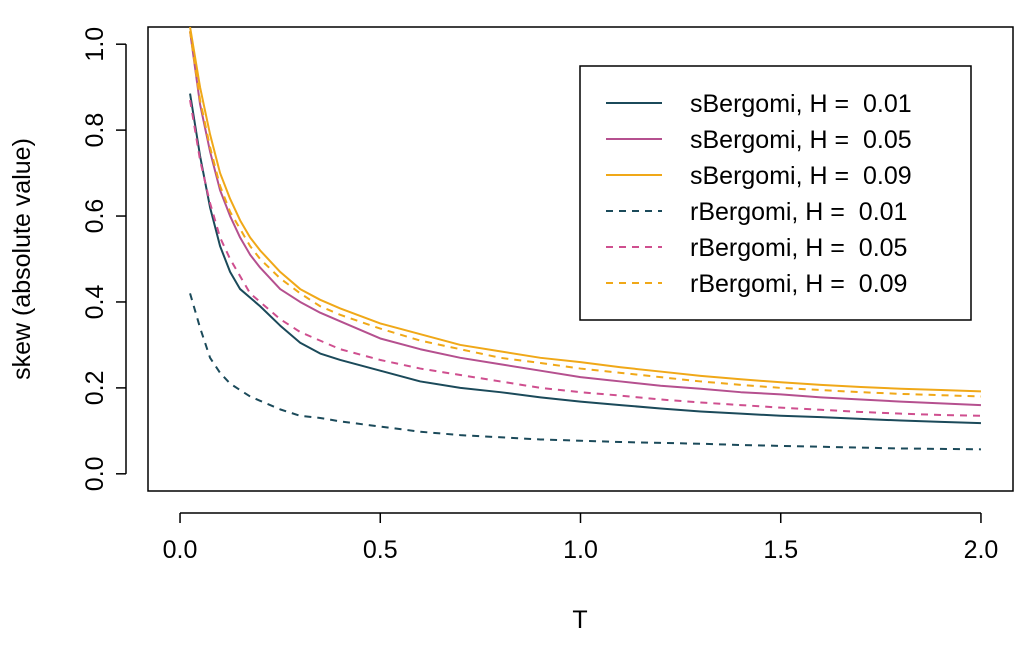 This screenshot has height=653, width=1024. I want to click on legend-label: rBergomi, H = 0.09, so click(798, 284).